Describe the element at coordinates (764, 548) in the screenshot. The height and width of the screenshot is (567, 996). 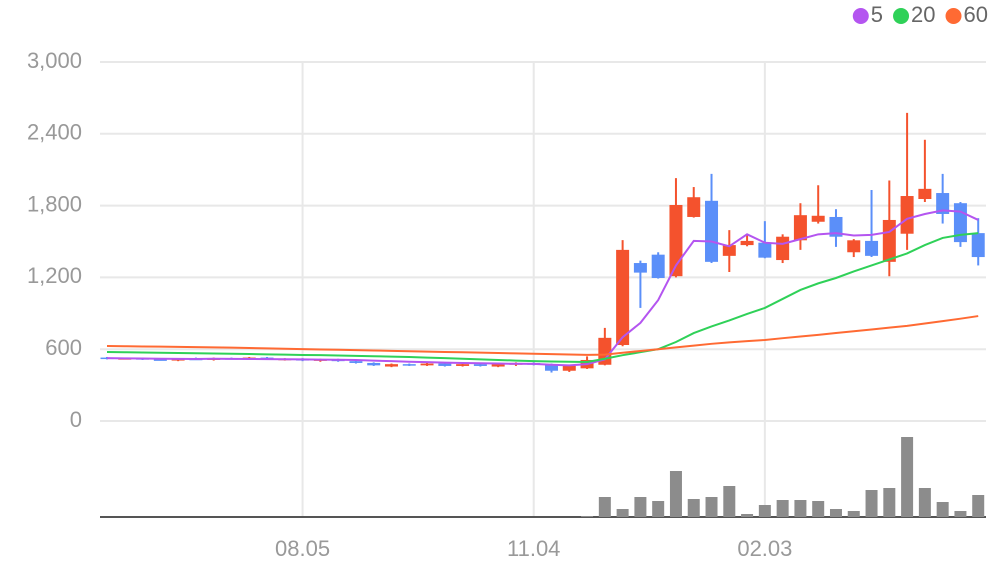
I see `x-tick-label: 02.03` at that location.